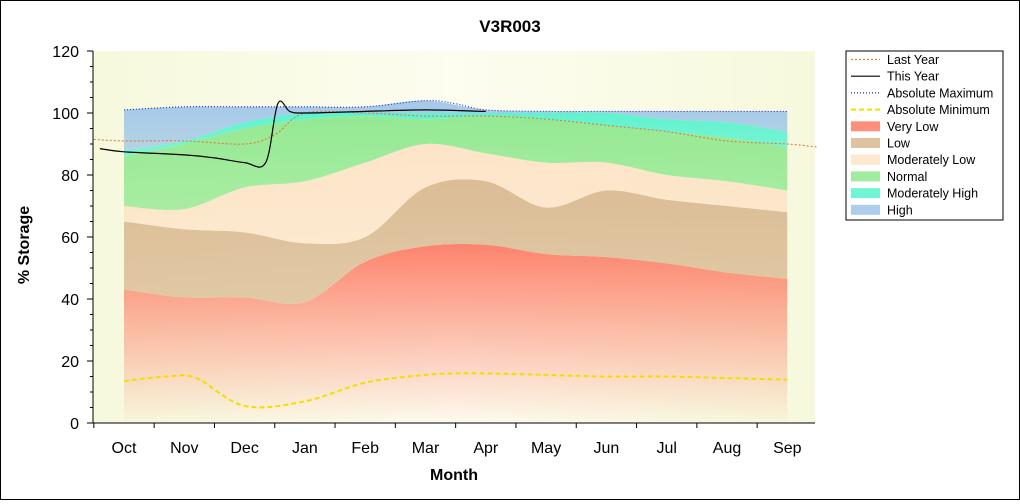 The image size is (1020, 504). I want to click on y-tick-label: 100, so click(65, 114).